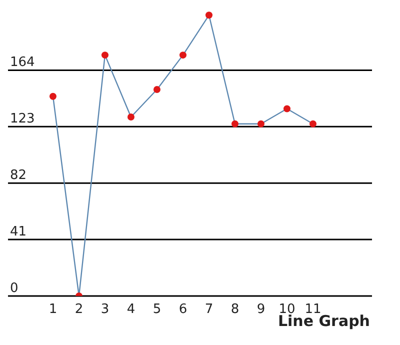 This screenshot has height=345, width=400. What do you see at coordinates (235, 310) in the screenshot?
I see `x-tick-label: 8` at bounding box center [235, 310].